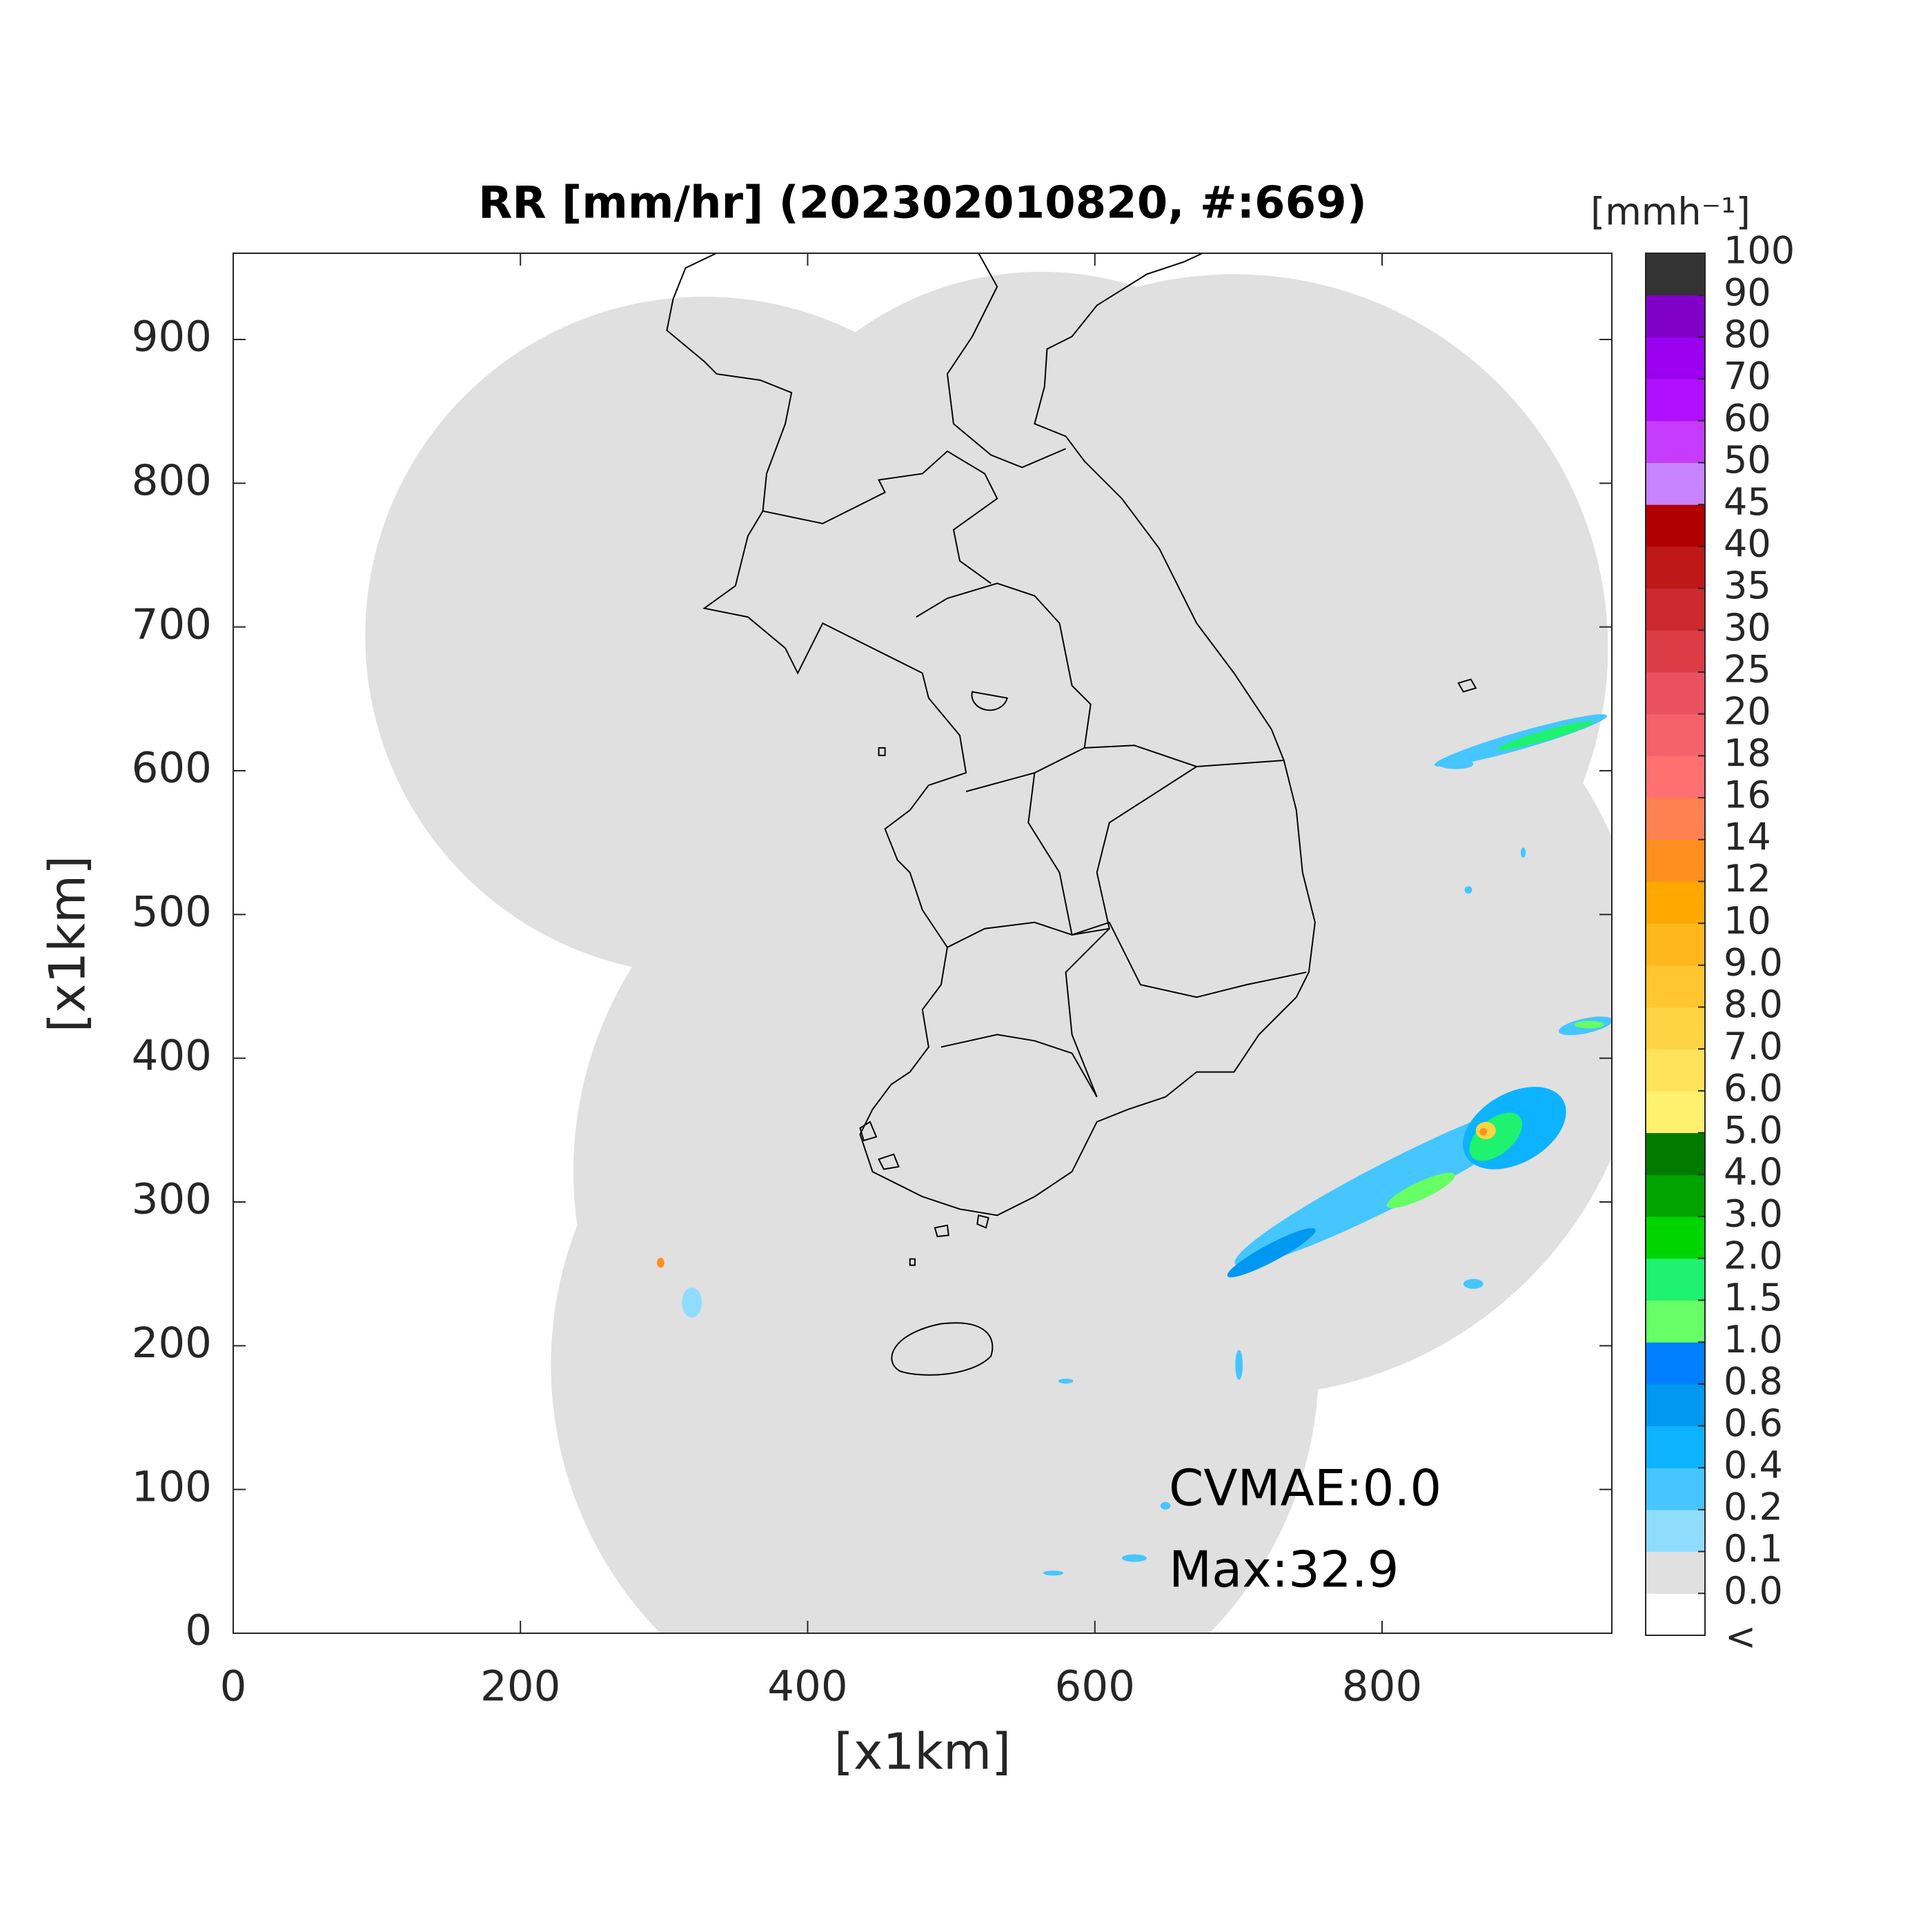  I want to click on colorbar-tick-label: 0.0, so click(1753, 1591).